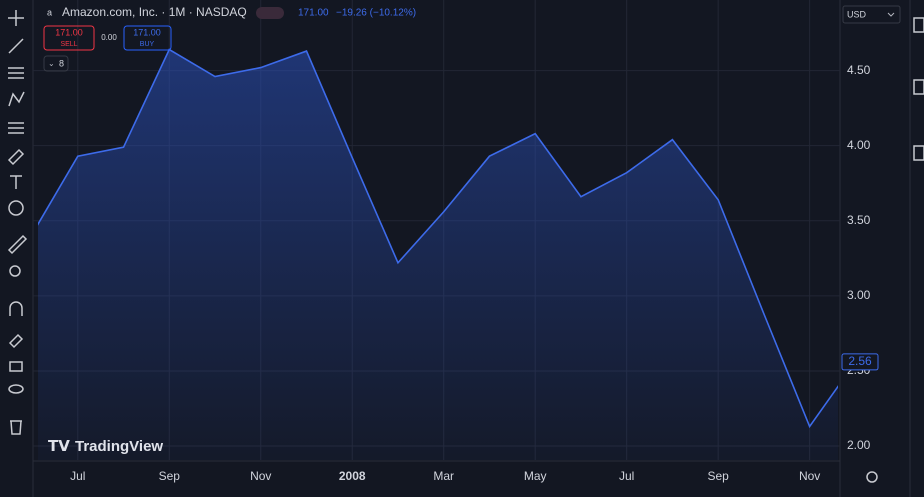  What do you see at coordinates (859, 295) in the screenshot?
I see `y-tick-label: 3.00` at bounding box center [859, 295].